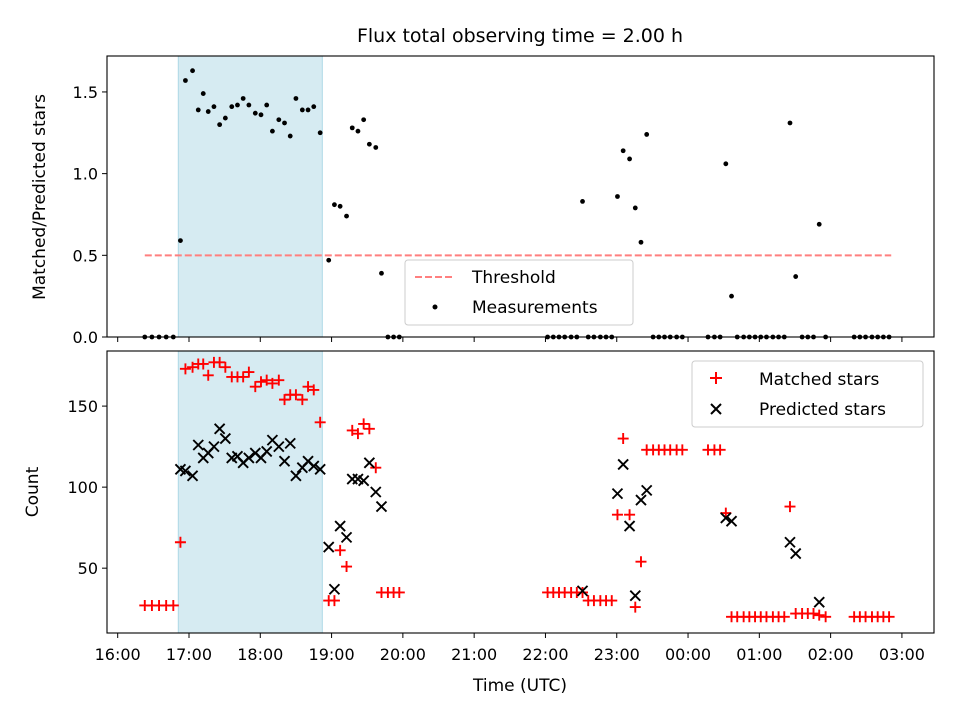 Image resolution: width=960 pixels, height=720 pixels. I want to click on legend-matched-swatch, so click(716, 378).